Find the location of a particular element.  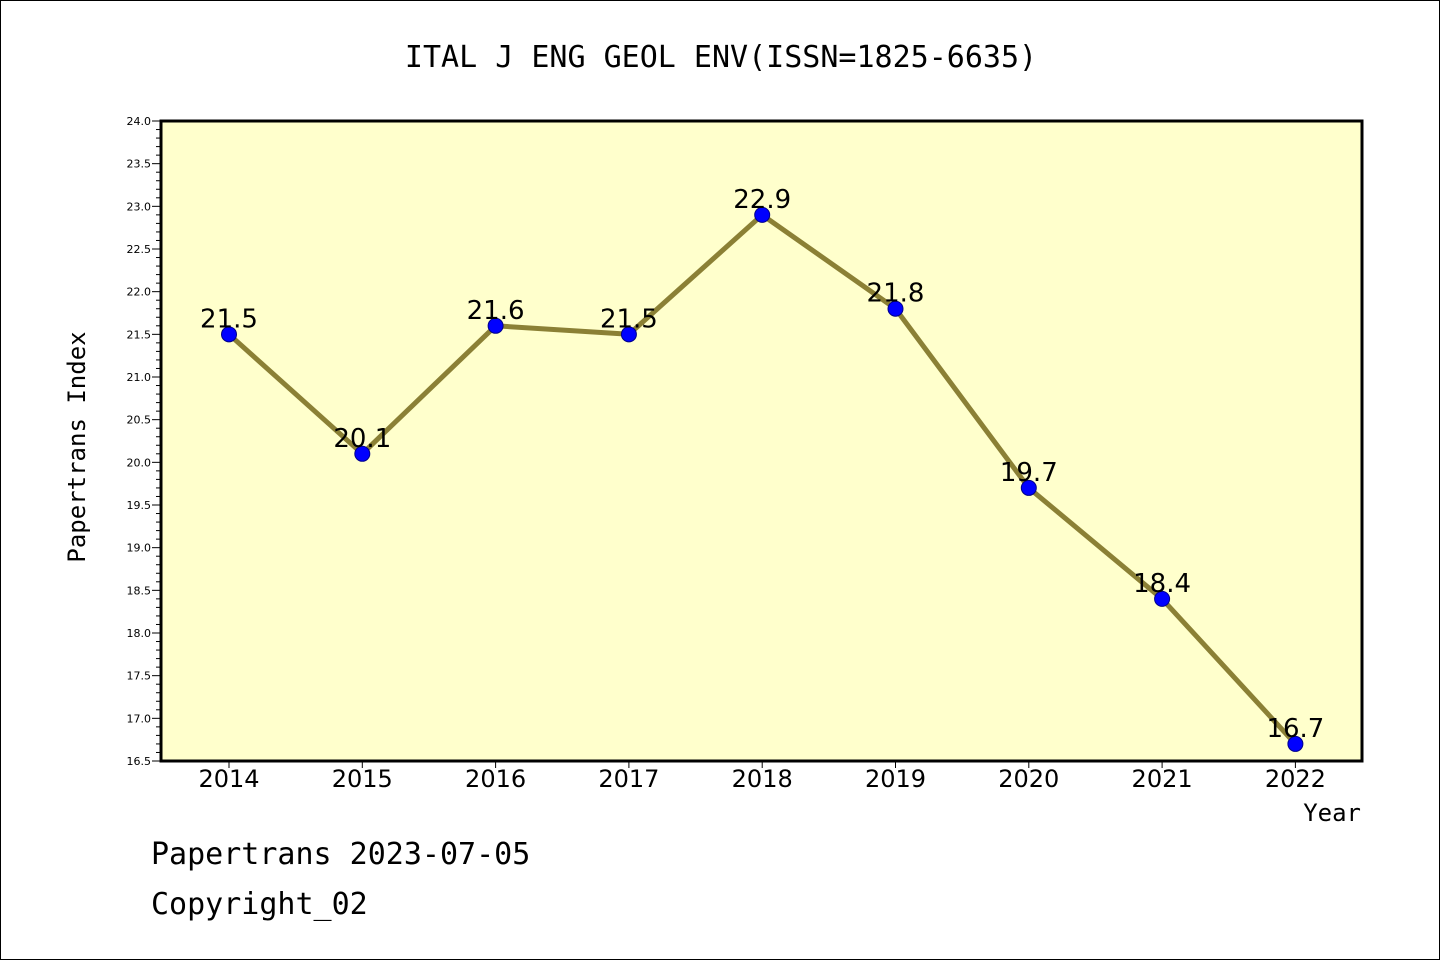

data-label: 21.8 is located at coordinates (896, 294).